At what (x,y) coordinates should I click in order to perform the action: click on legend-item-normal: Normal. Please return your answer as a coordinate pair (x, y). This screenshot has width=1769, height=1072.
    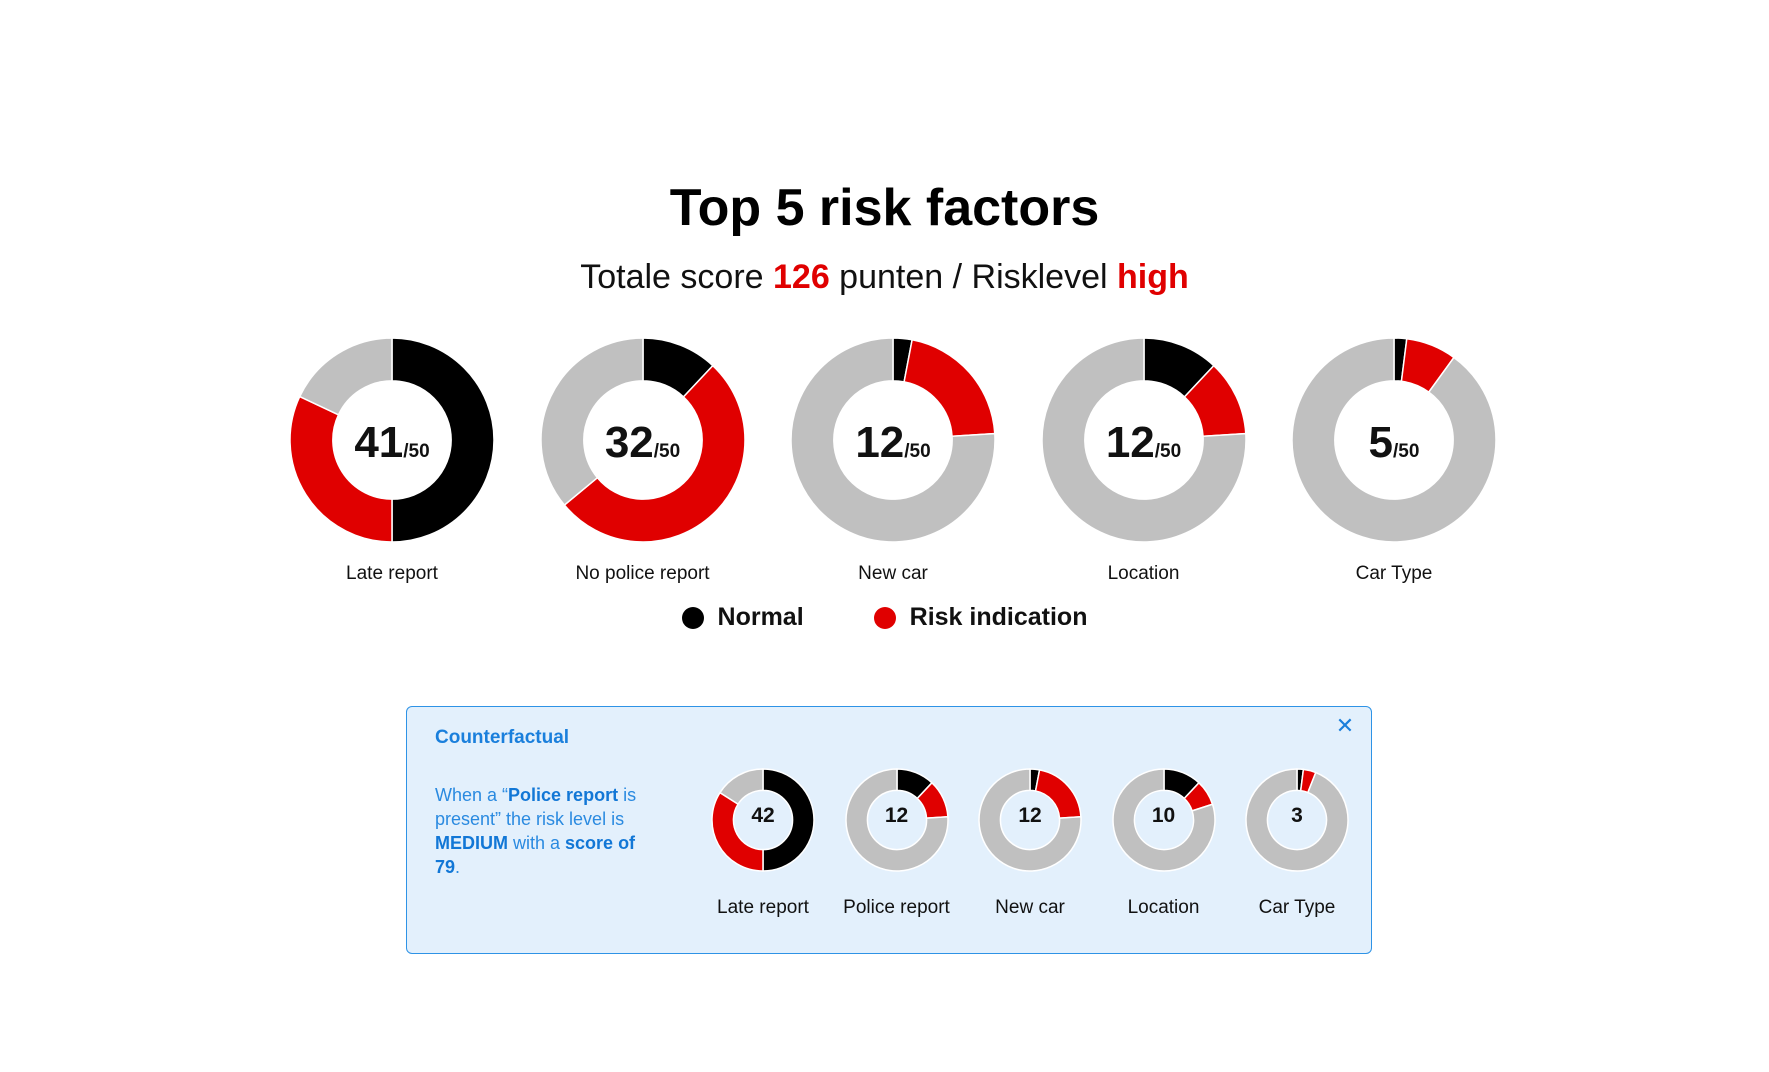
    Looking at the image, I should click on (742, 617).